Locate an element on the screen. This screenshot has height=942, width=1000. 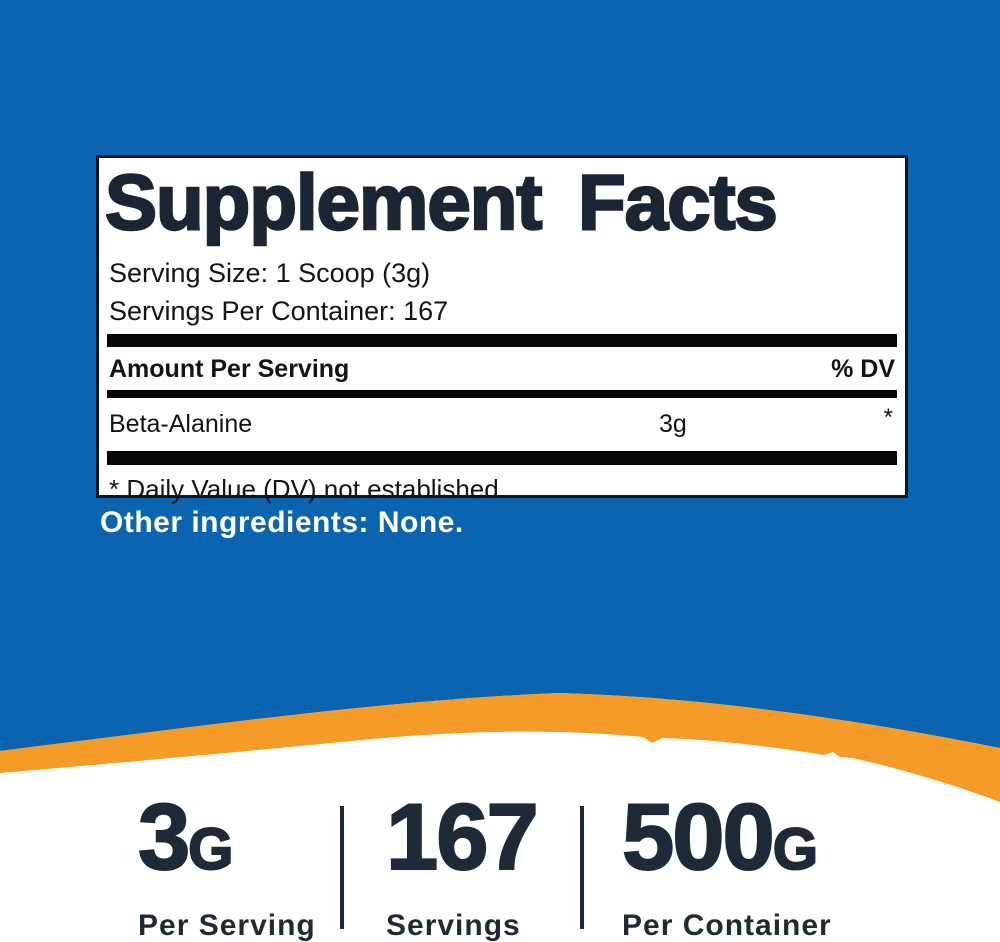
other-ingredients-text: Other ingredients: None. is located at coordinates (282, 522).